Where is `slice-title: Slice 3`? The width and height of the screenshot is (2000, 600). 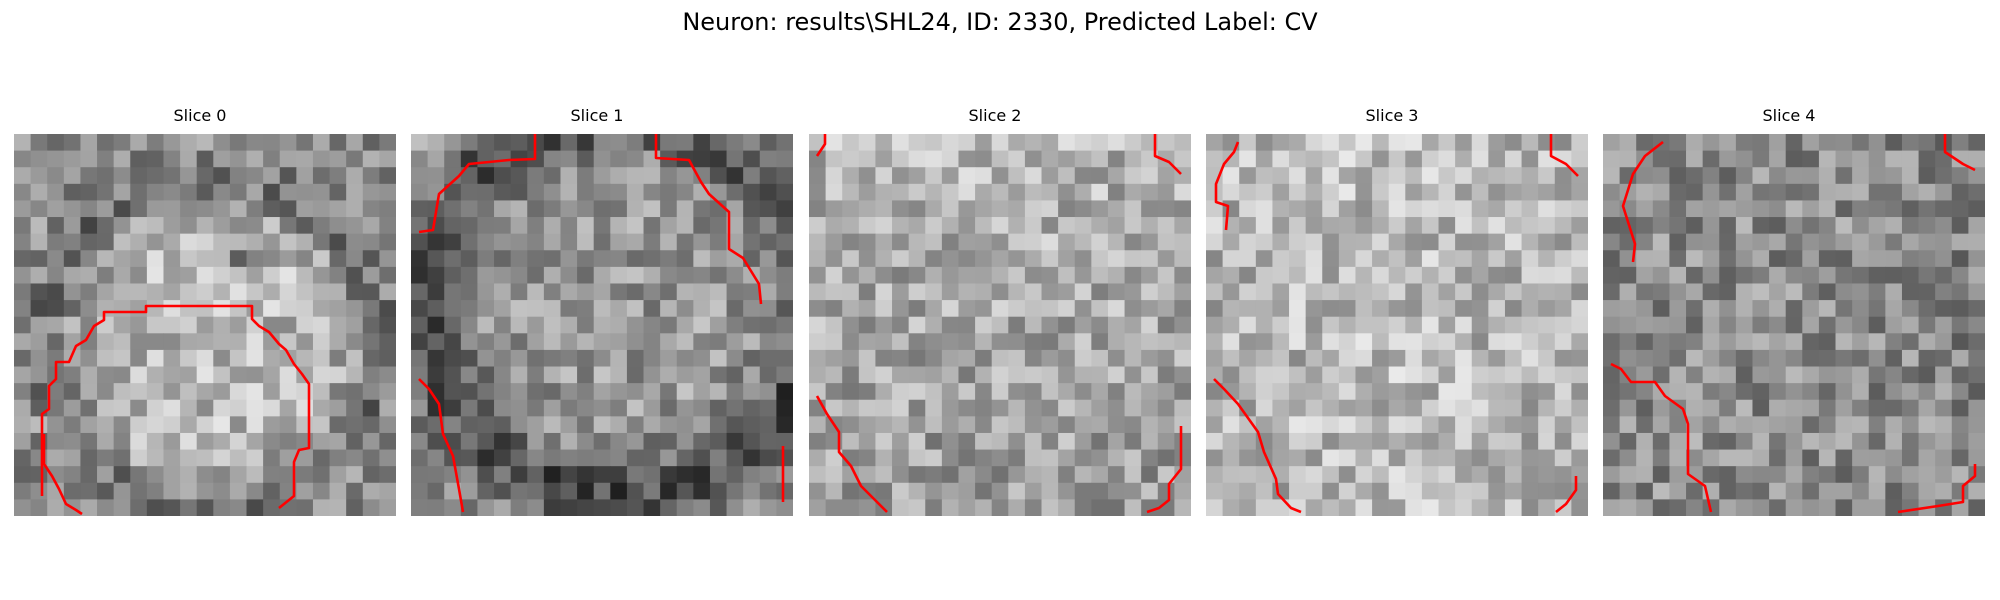
slice-title: Slice 3 is located at coordinates (1392, 115).